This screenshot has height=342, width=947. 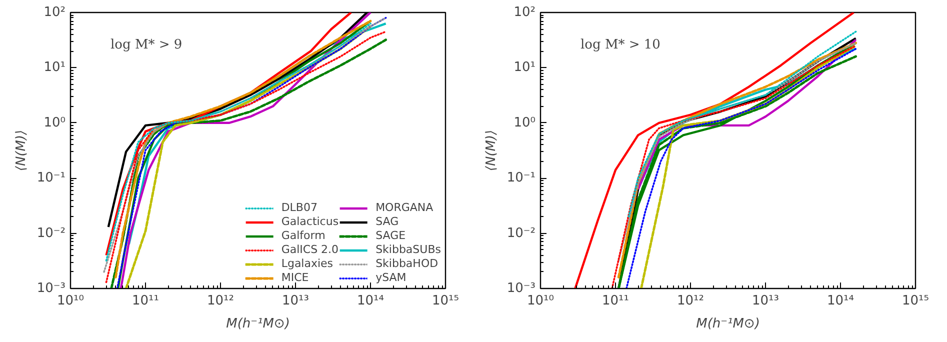 I want to click on legend-label: Galacticus, so click(x=310, y=221).